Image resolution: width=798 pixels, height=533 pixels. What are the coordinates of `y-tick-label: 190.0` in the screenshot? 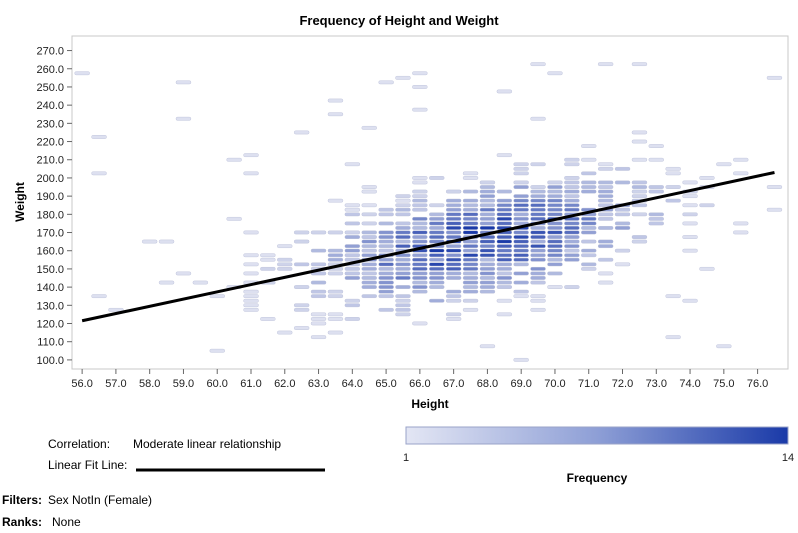 It's located at (50, 197).